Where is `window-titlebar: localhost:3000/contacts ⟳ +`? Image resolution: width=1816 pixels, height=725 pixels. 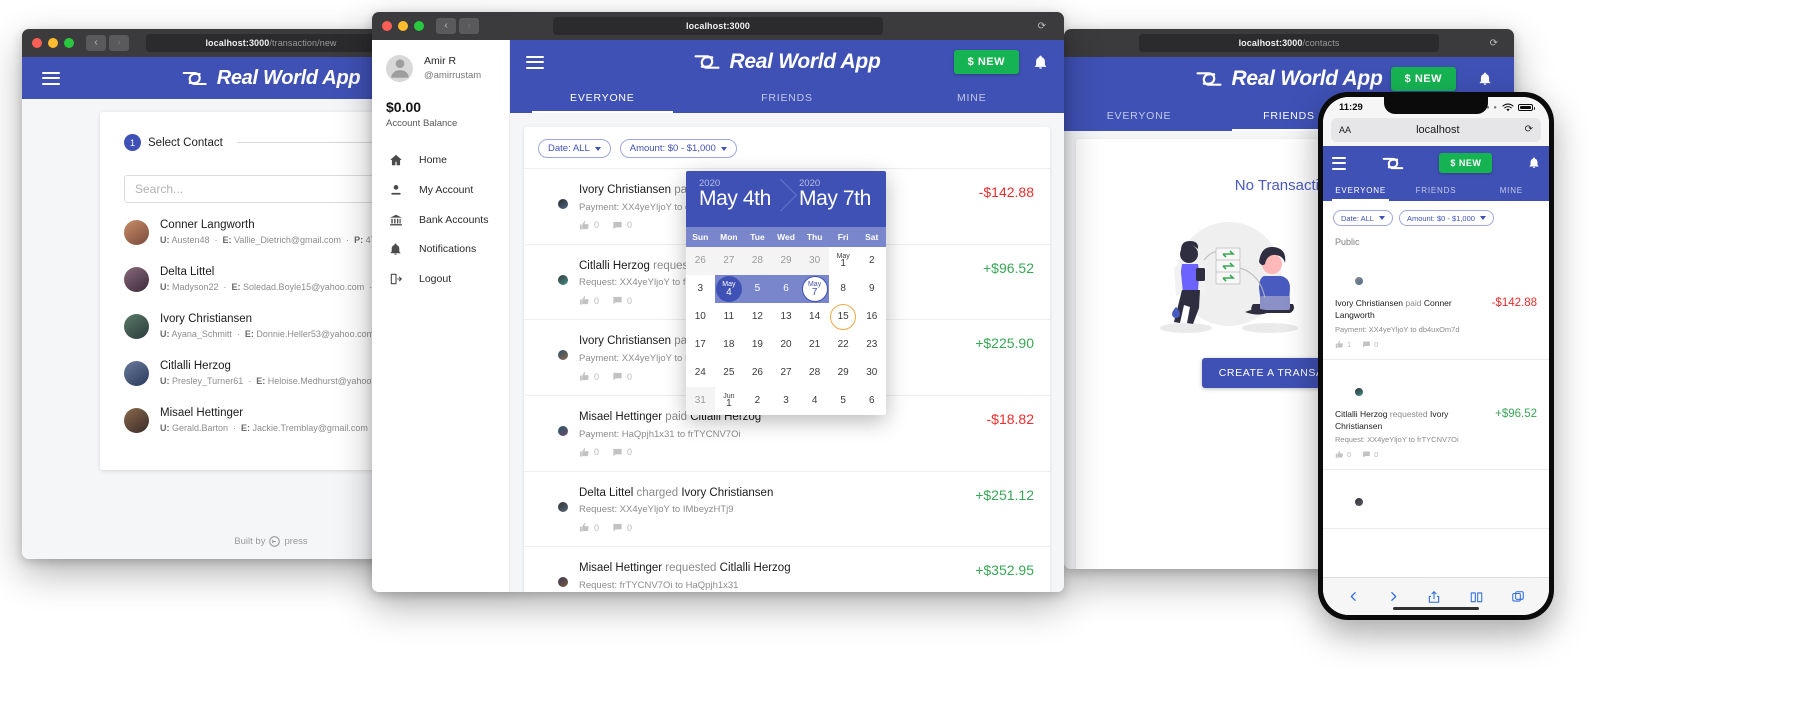 window-titlebar: localhost:3000/contacts ⟳ + is located at coordinates (1289, 43).